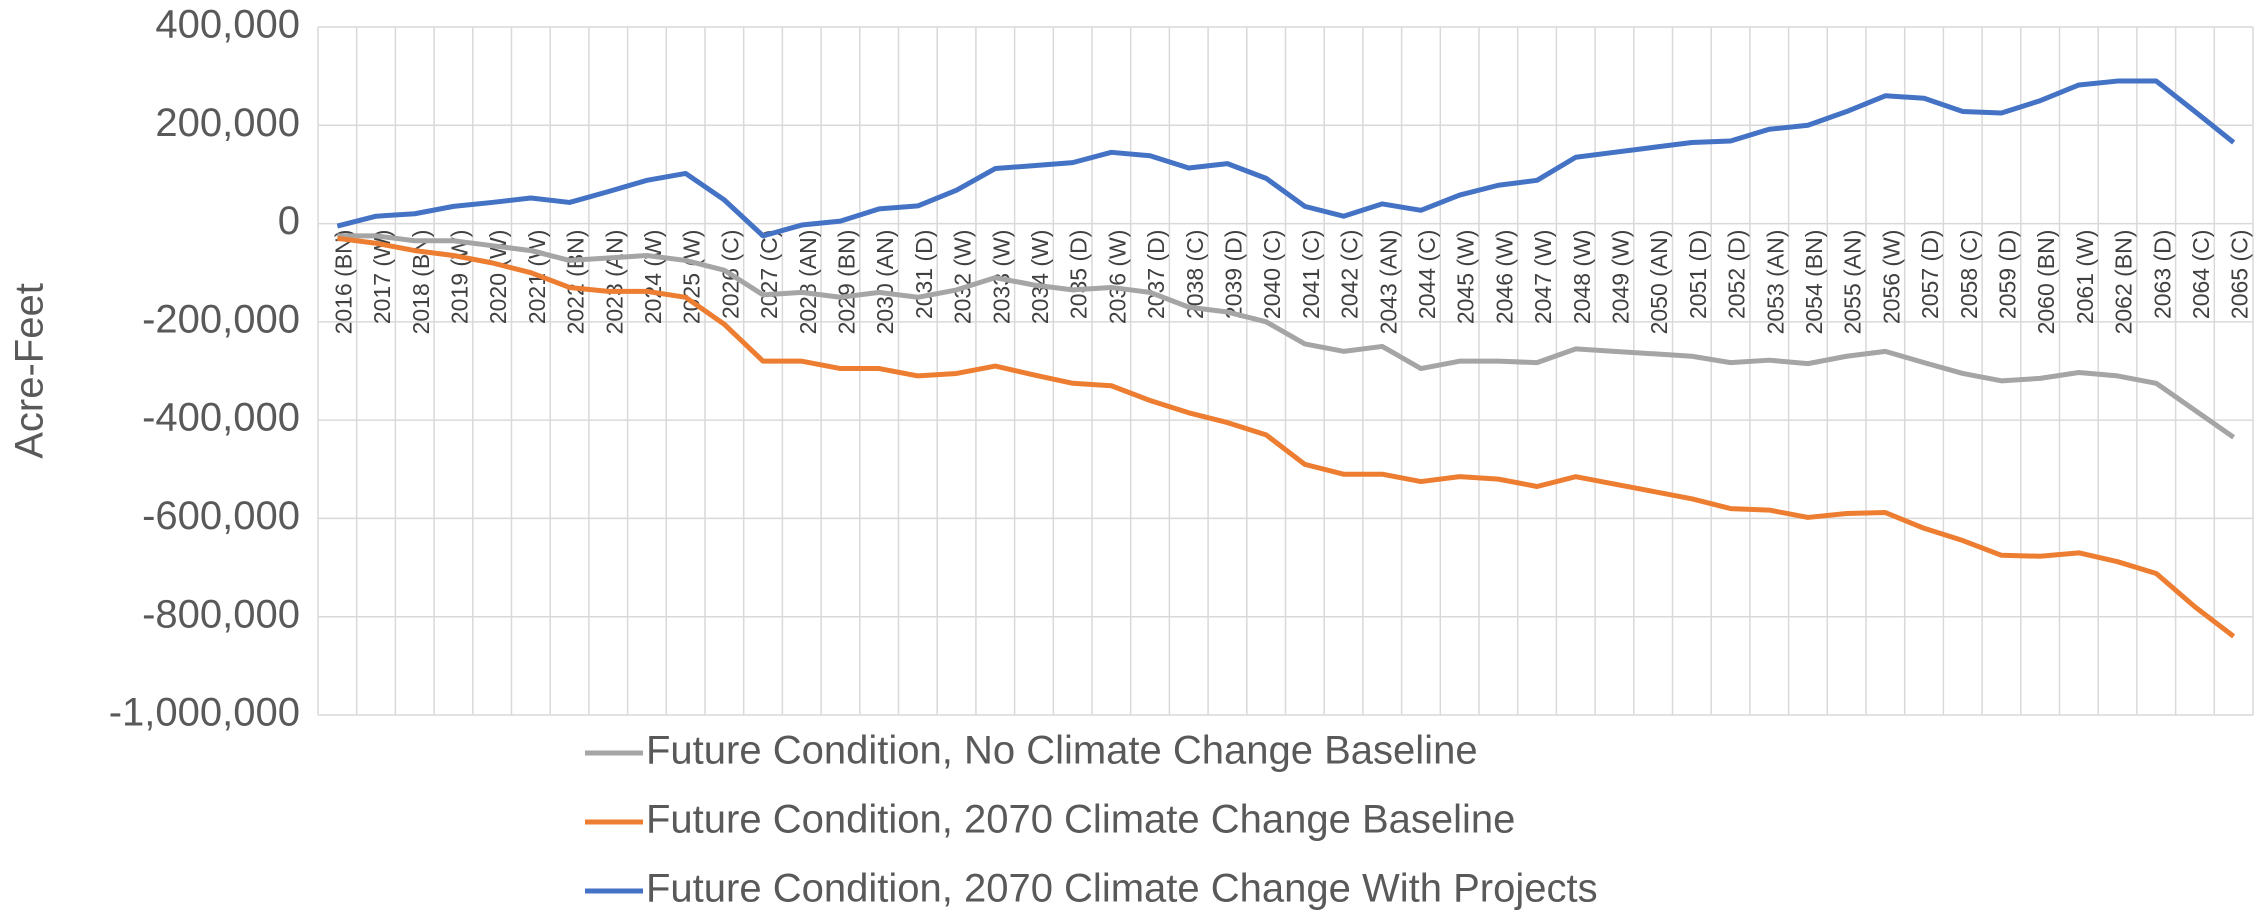  Describe the element at coordinates (576, 282) in the screenshot. I see `x-tick-label: 2022 (BN)` at that location.